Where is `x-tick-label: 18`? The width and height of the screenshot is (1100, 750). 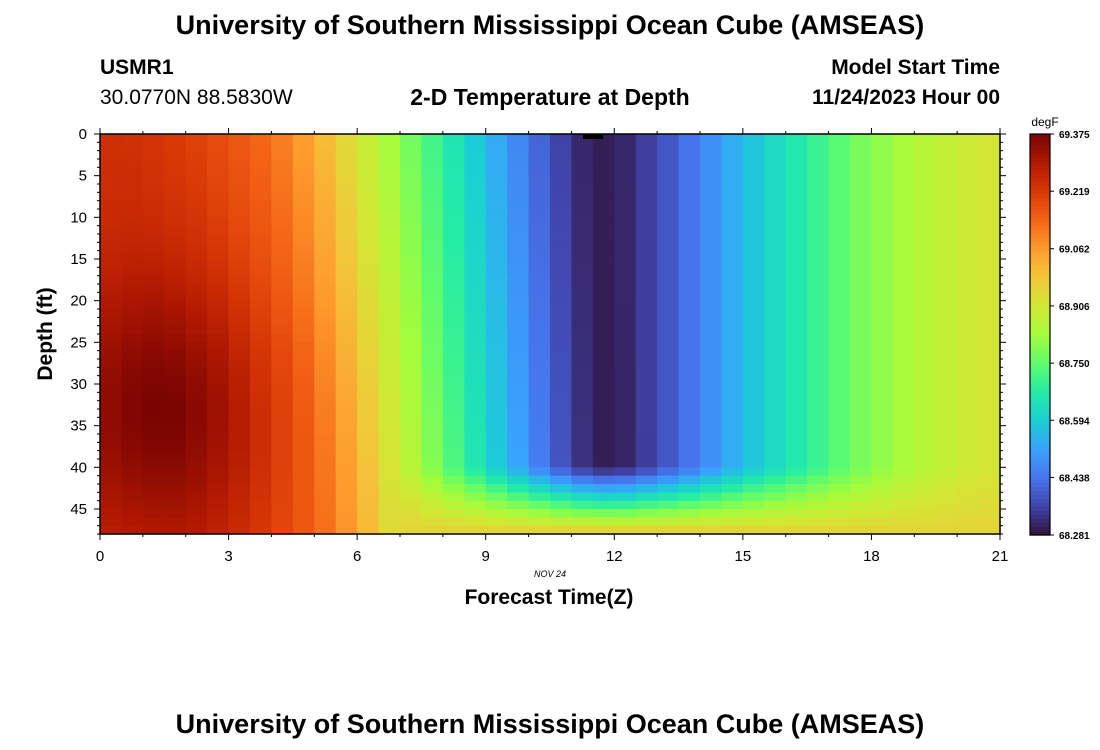
x-tick-label: 18 is located at coordinates (871, 556).